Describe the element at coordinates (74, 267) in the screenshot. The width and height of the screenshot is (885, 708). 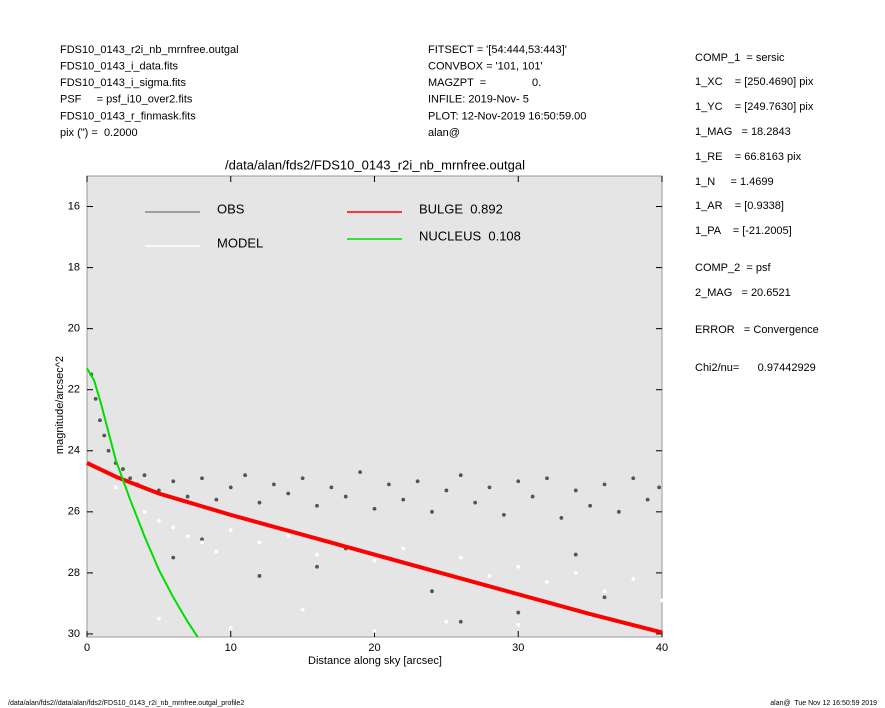
I see `y-tick-label: 18` at that location.